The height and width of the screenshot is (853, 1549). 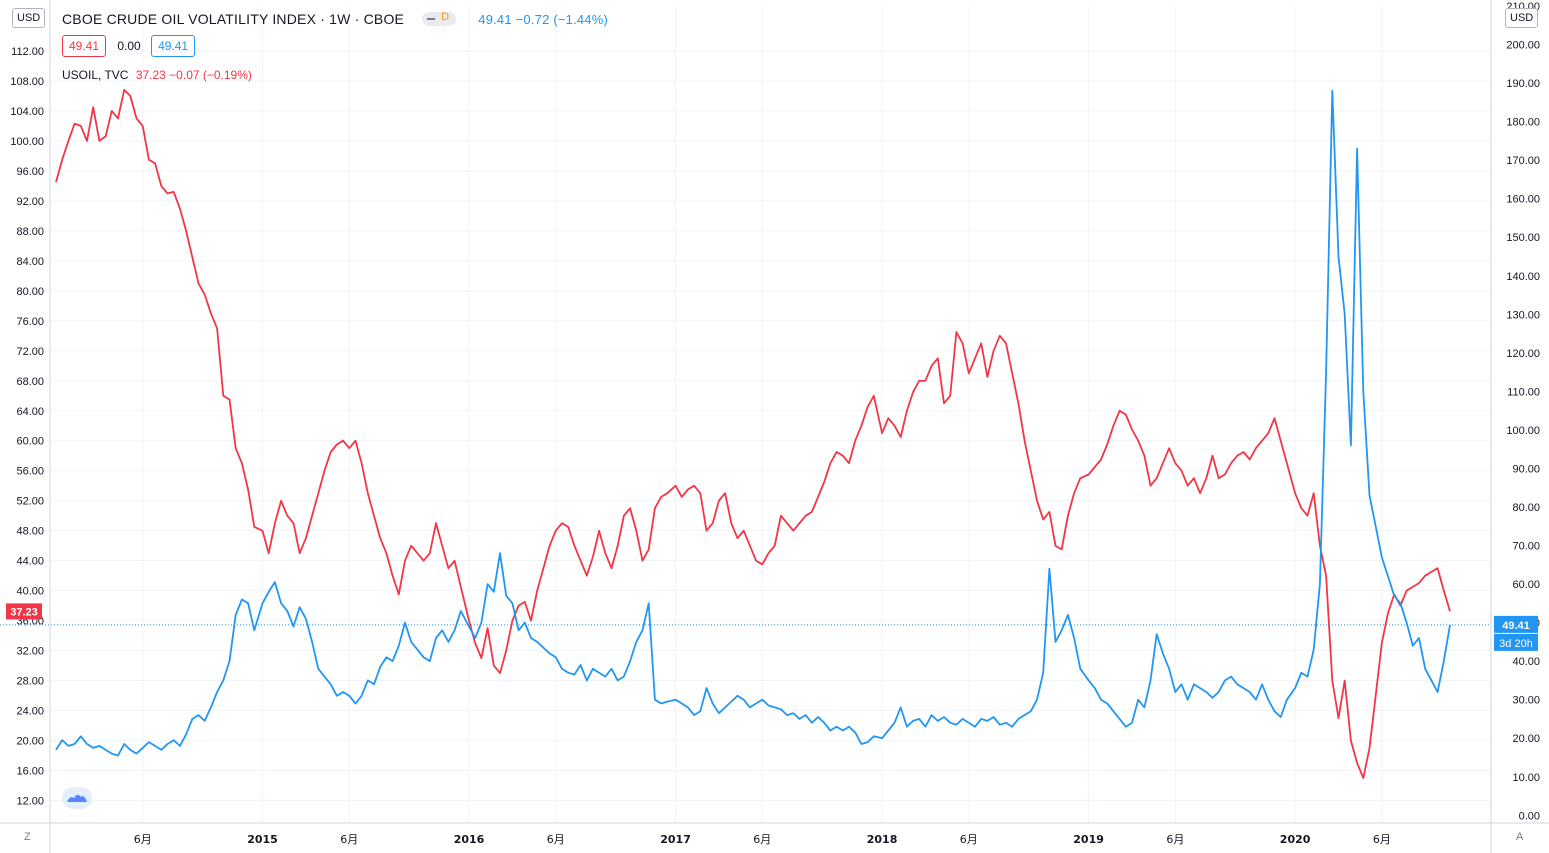 I want to click on ohlc-values: 49.41 0.00 49.41, so click(x=129, y=46).